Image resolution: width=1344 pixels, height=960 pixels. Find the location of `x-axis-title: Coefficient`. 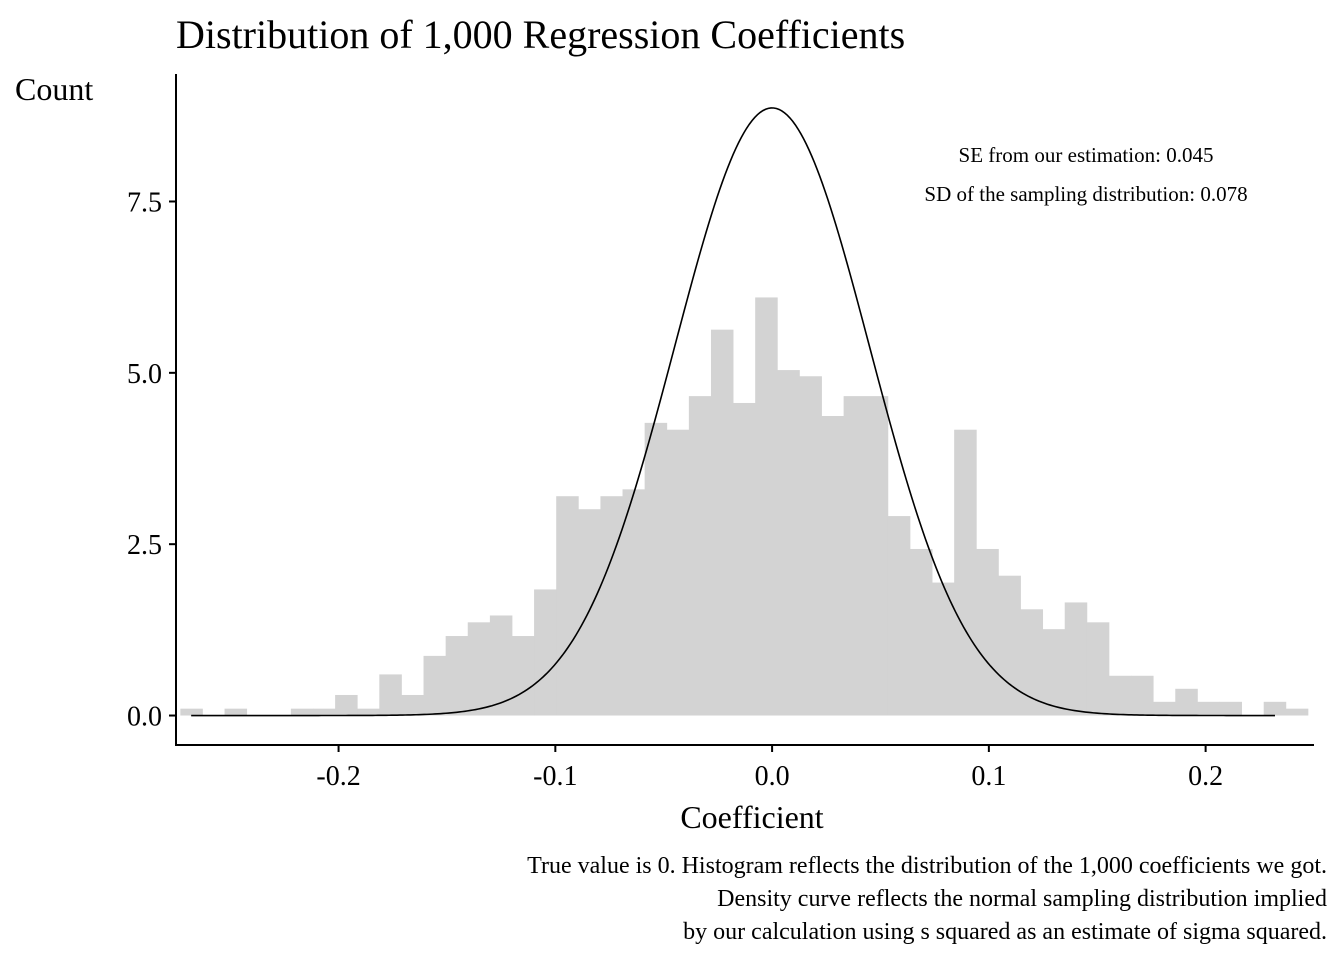

x-axis-title: Coefficient is located at coordinates (751, 817).